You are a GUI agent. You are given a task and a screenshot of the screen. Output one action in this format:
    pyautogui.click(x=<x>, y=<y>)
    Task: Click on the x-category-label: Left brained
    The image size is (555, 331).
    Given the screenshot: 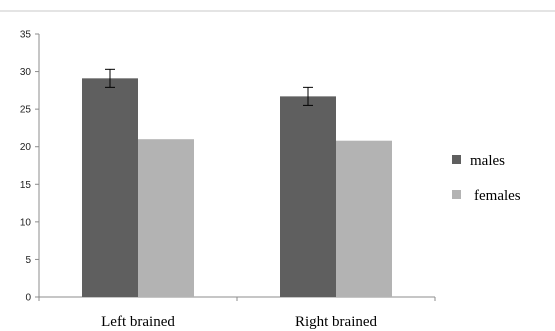 What is the action you would take?
    pyautogui.click(x=138, y=322)
    